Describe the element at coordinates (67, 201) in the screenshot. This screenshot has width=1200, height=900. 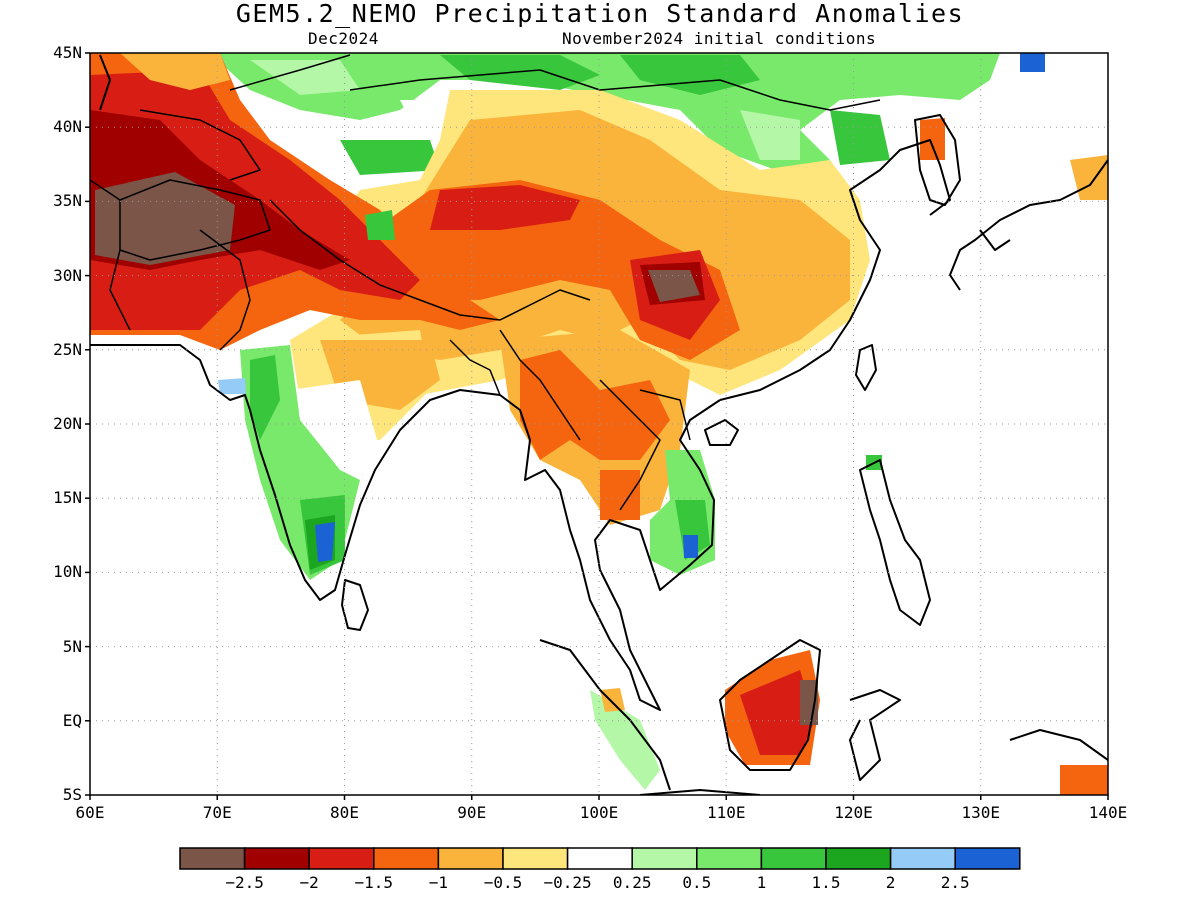
I see `lat-tick-label: 35N` at that location.